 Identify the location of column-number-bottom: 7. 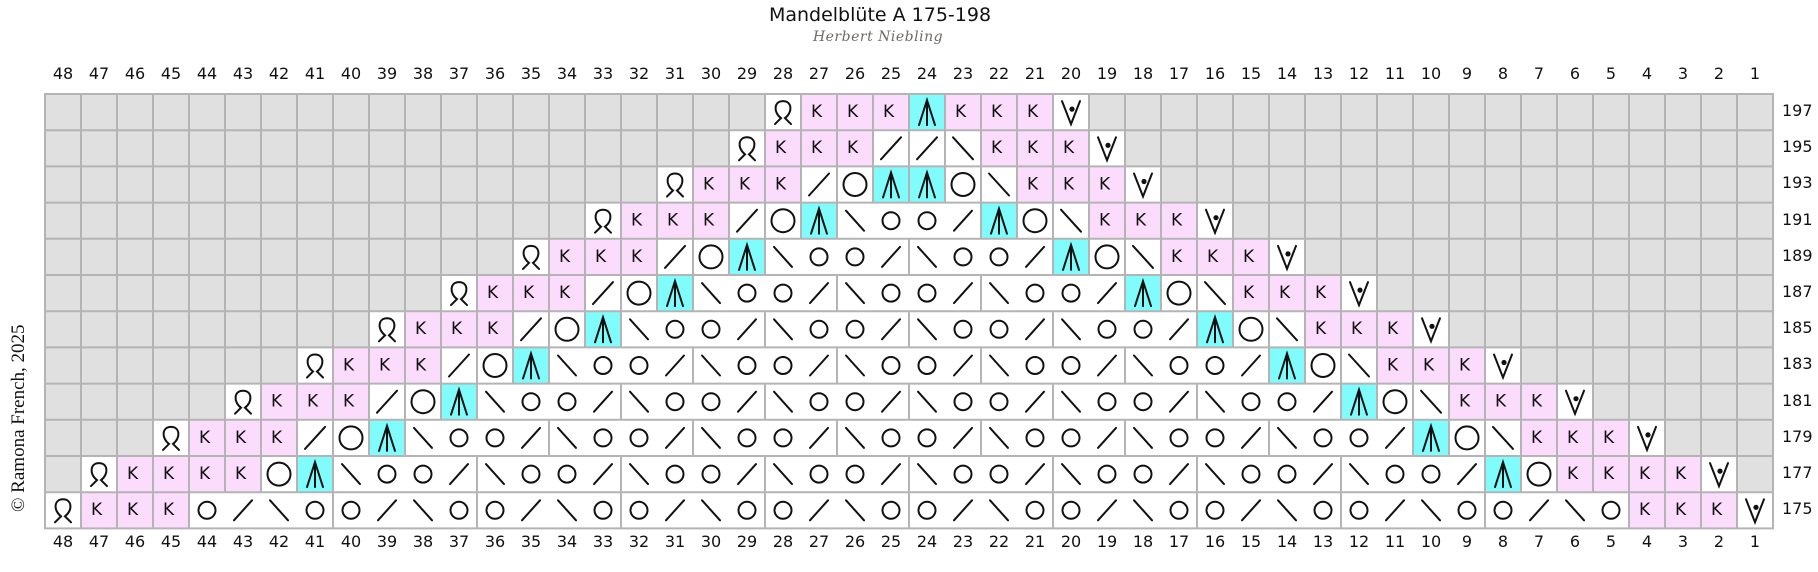
(1539, 541).